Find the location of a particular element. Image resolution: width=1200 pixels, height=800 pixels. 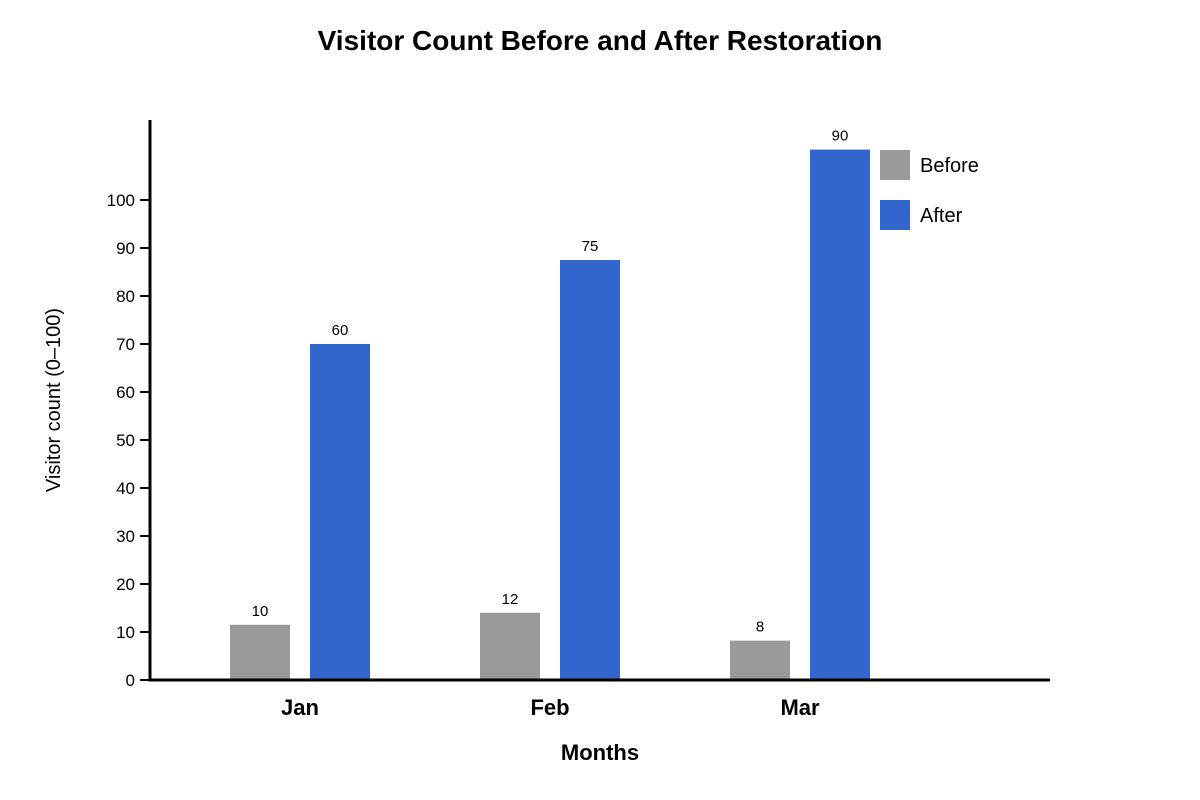

x-tick-label-feb: Feb is located at coordinates (549, 707).